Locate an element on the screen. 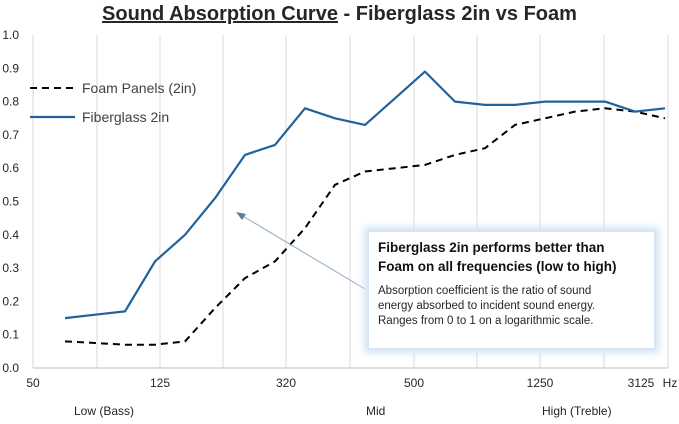  y-tick-label: 0.9 is located at coordinates (10, 68).